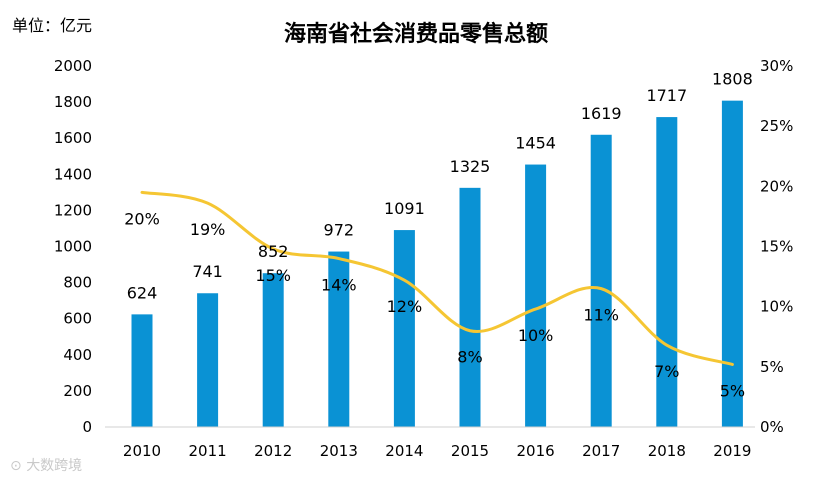  Describe the element at coordinates (404, 451) in the screenshot. I see `x-axis-tick-label: 2014` at that location.